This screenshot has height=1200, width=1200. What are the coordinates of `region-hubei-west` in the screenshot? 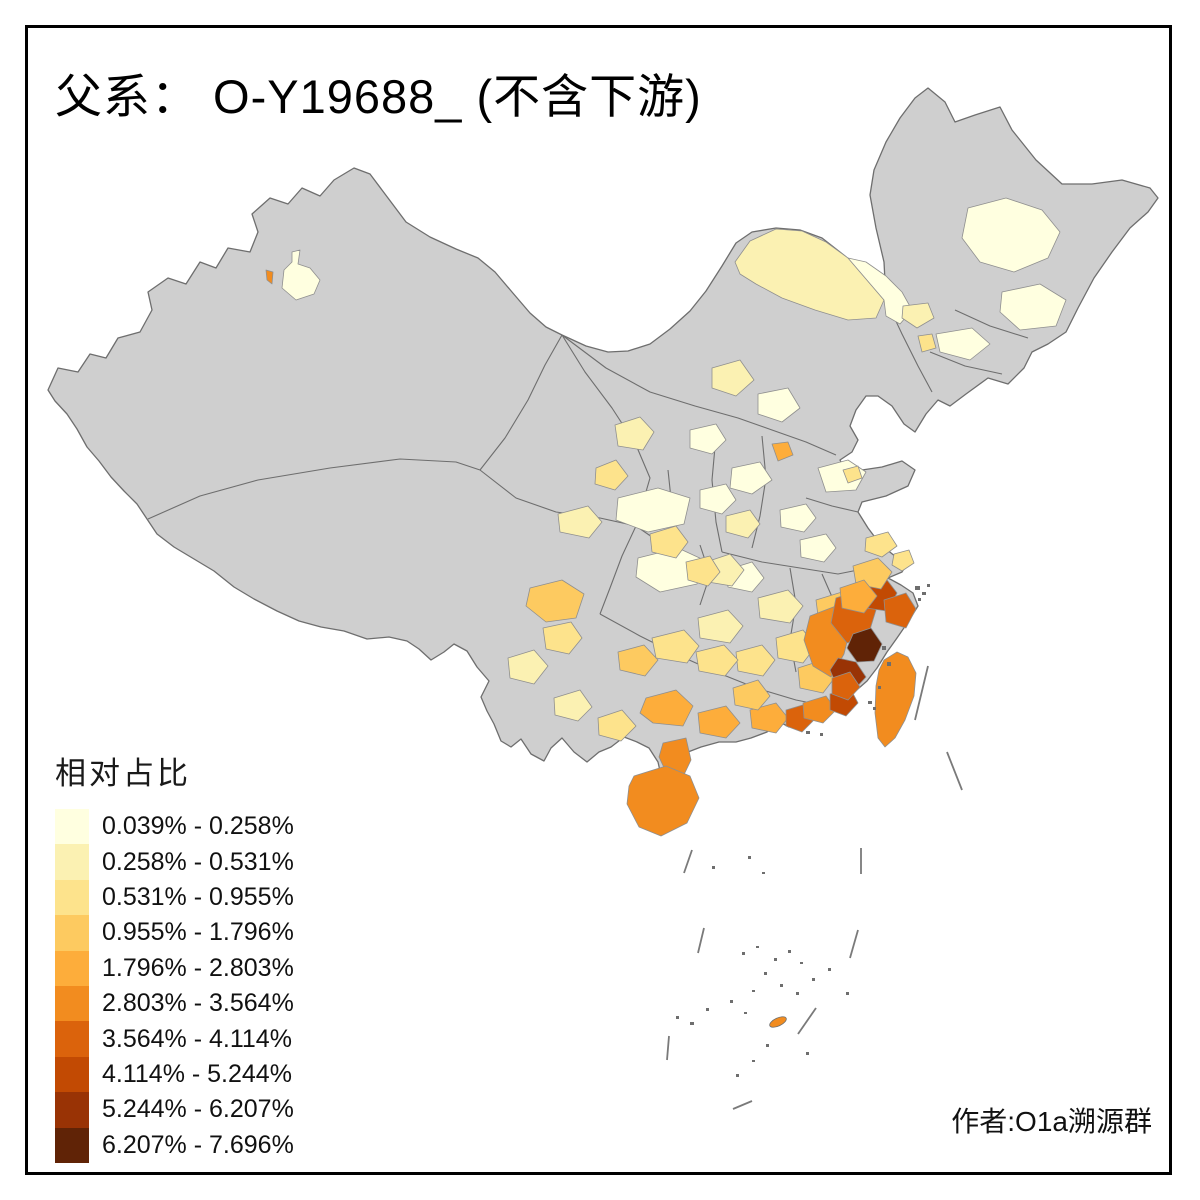 It's located at (703, 571).